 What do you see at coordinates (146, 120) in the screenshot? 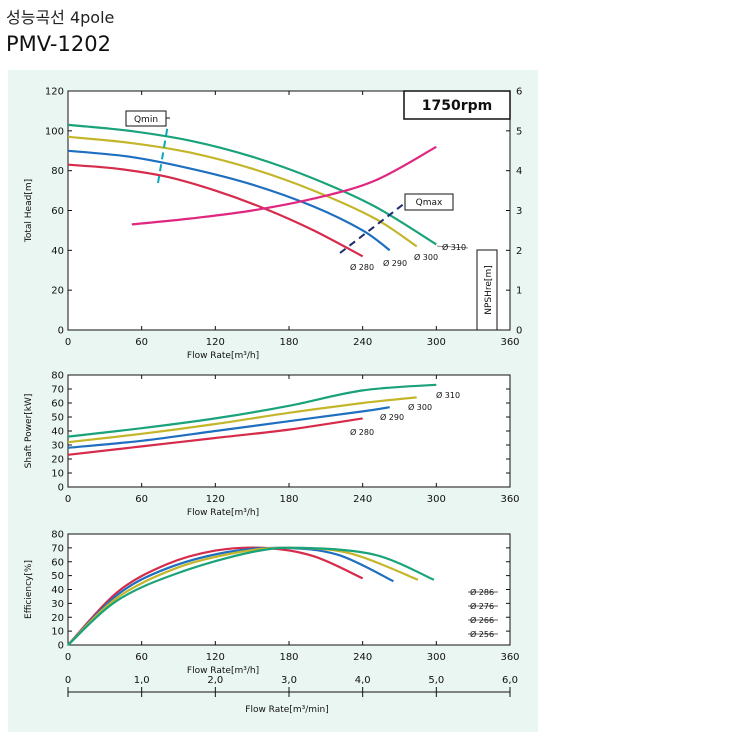
I see `qmin-label: Qmin` at bounding box center [146, 120].